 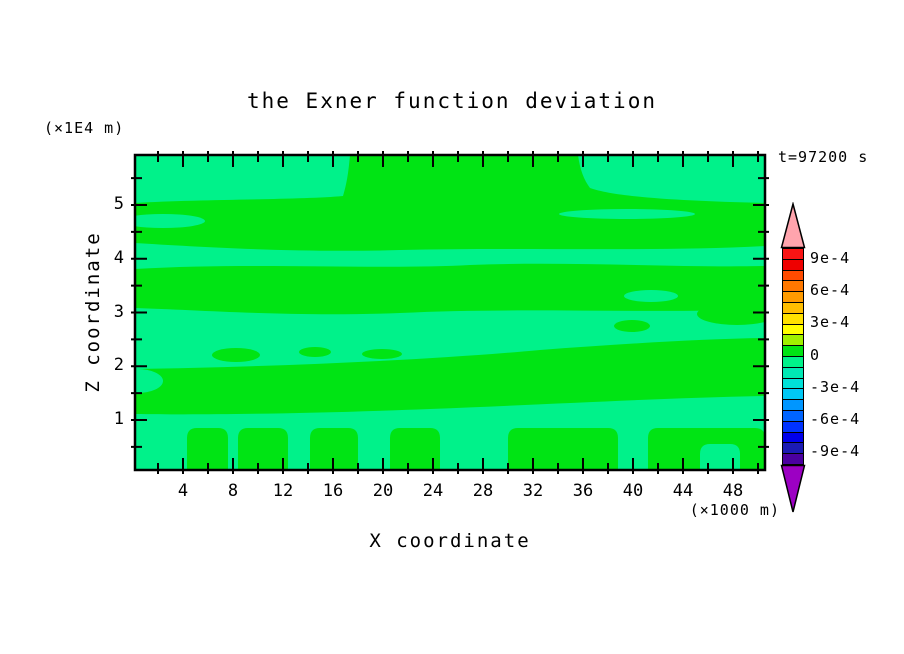 What do you see at coordinates (450, 541) in the screenshot?
I see `x-axis-label: X coordinate` at bounding box center [450, 541].